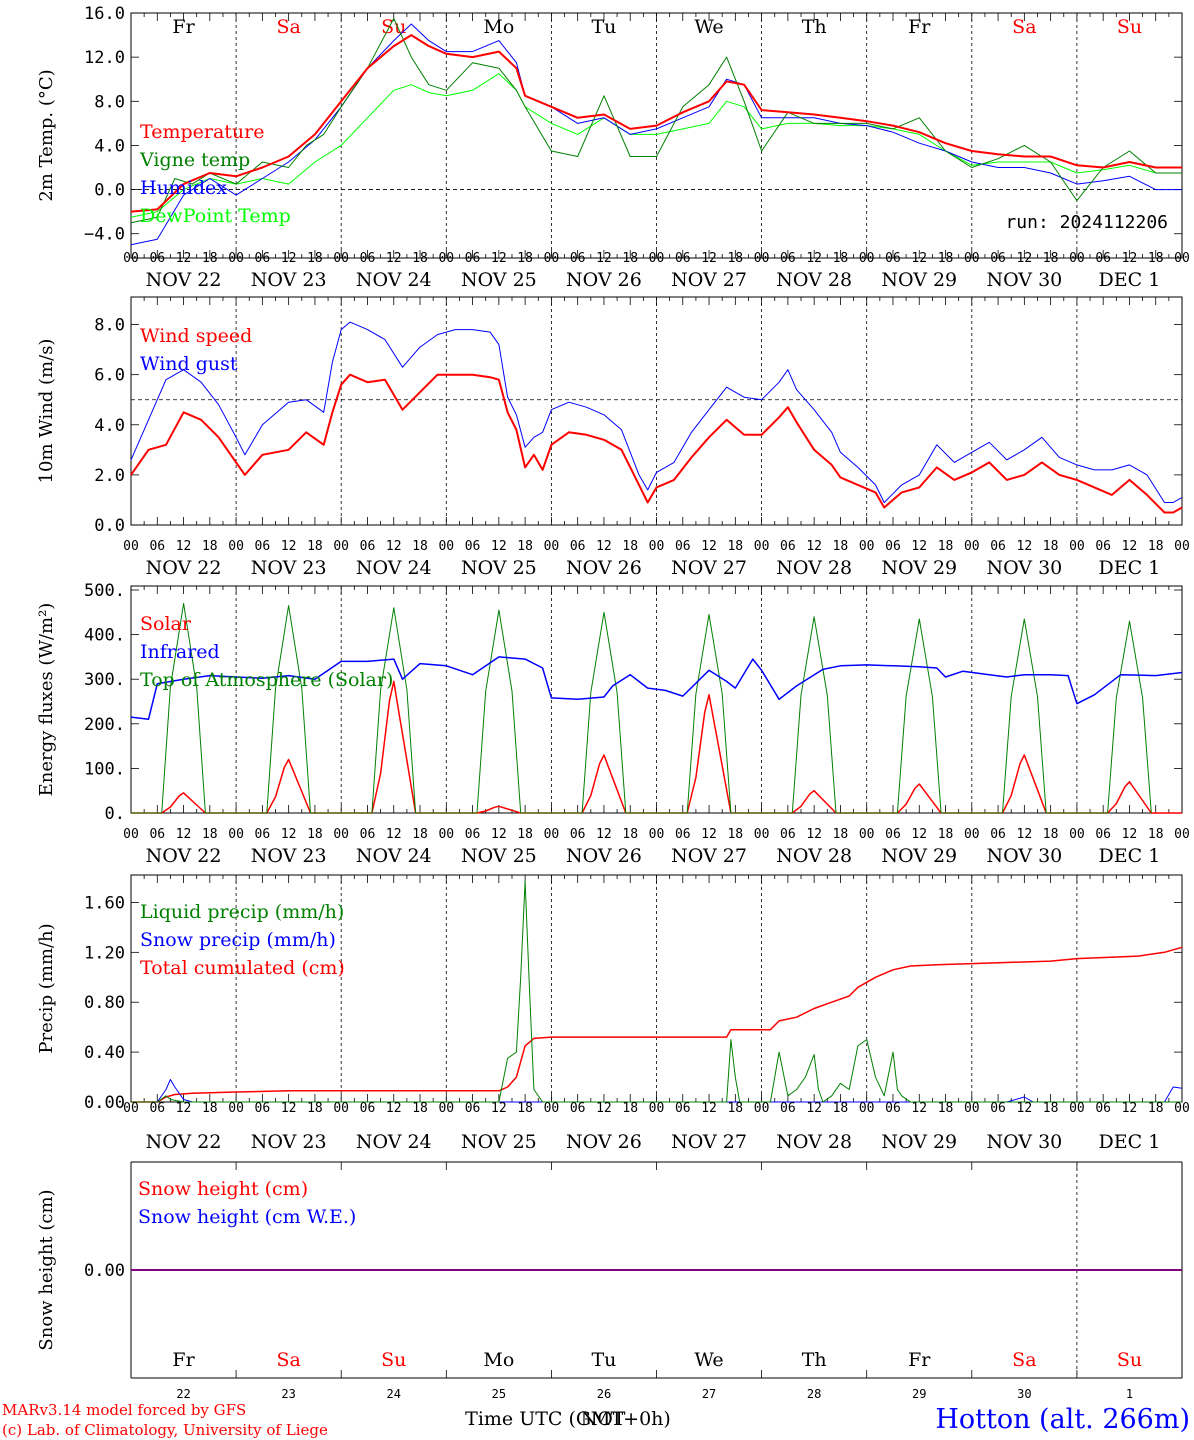 This screenshot has height=1440, width=1194. Describe the element at coordinates (656, 443) in the screenshot. I see `series-wind-speed` at that location.